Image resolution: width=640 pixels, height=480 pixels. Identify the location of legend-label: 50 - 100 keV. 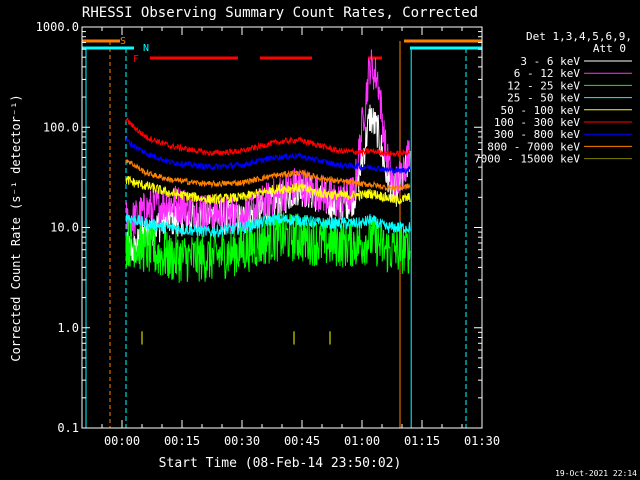
(541, 110).